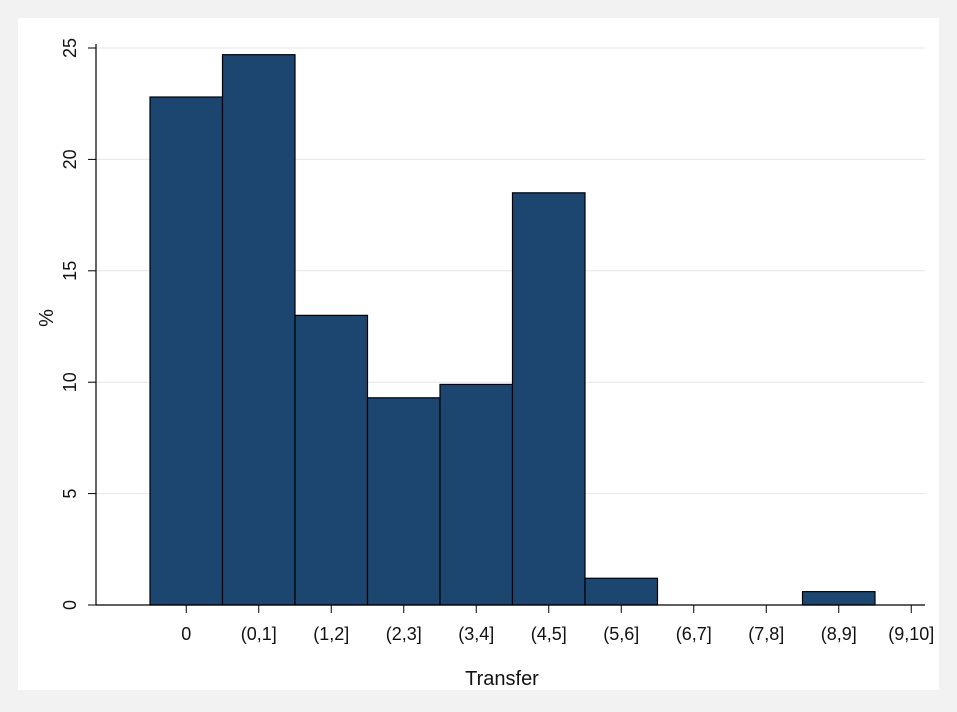  Describe the element at coordinates (47, 318) in the screenshot. I see `y-axis-title: %` at that location.